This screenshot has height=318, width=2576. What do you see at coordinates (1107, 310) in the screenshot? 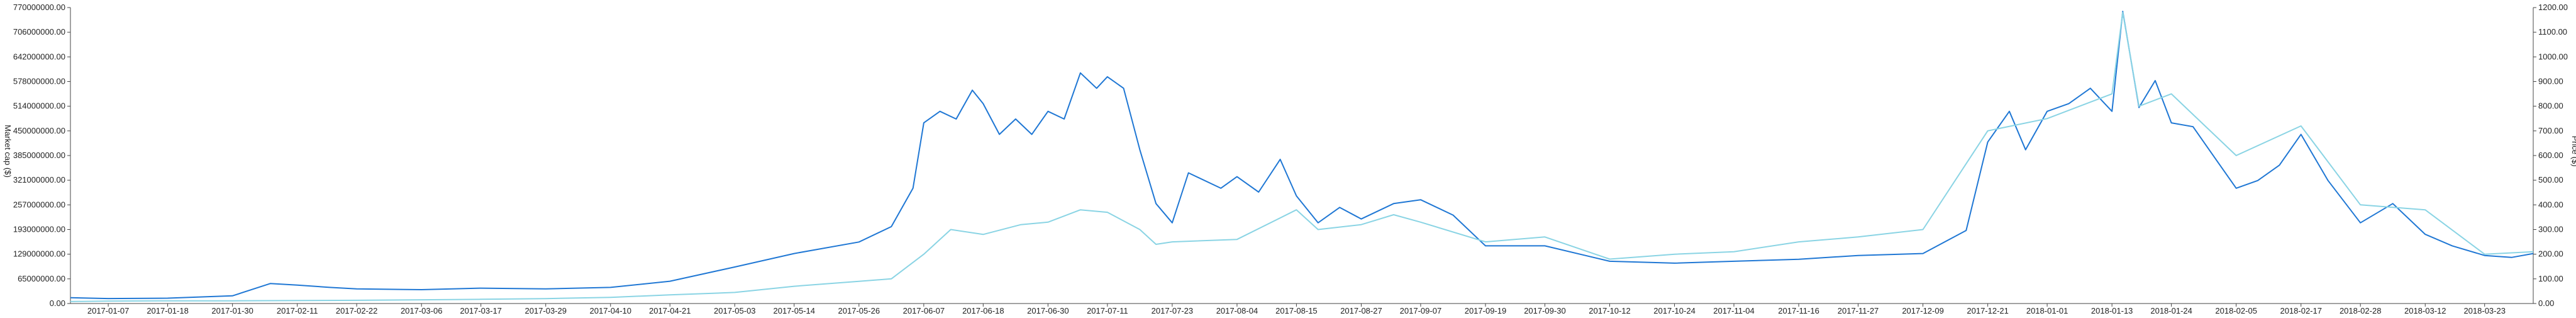
I see `x-tick-label: 2017-07-11` at bounding box center [1107, 310].